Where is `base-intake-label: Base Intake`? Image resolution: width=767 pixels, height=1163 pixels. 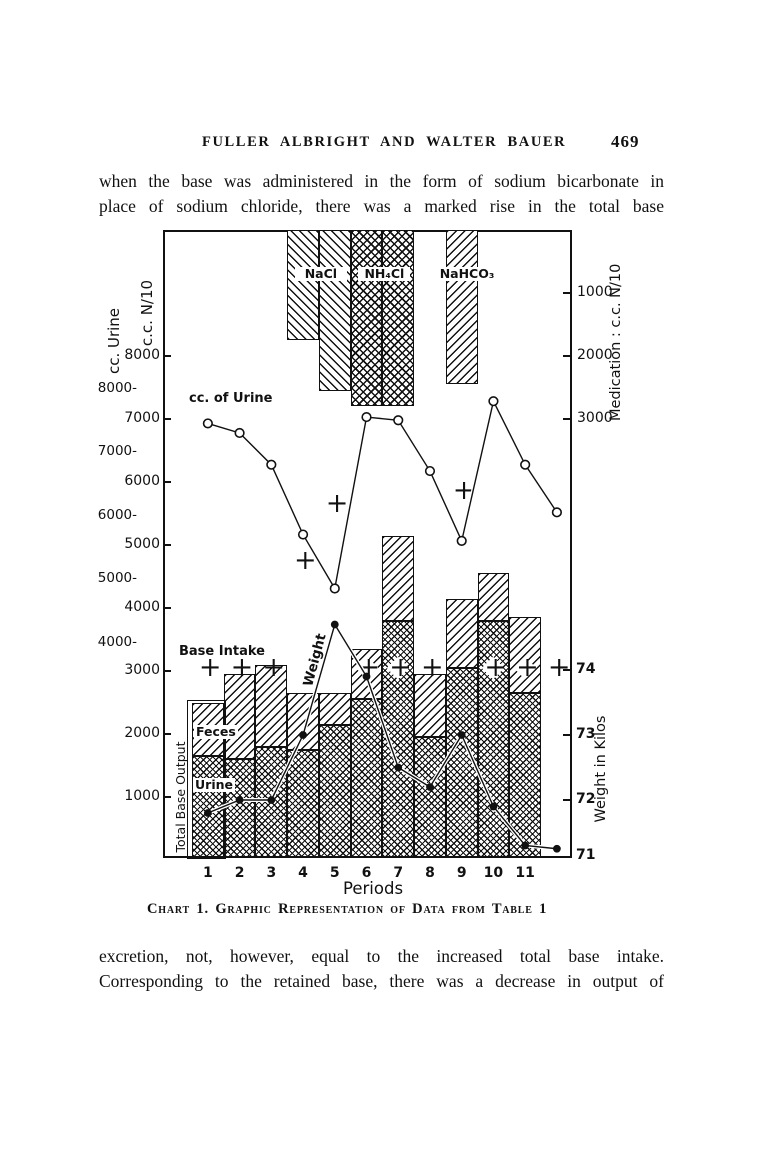 base-intake-label: Base Intake is located at coordinates (222, 651).